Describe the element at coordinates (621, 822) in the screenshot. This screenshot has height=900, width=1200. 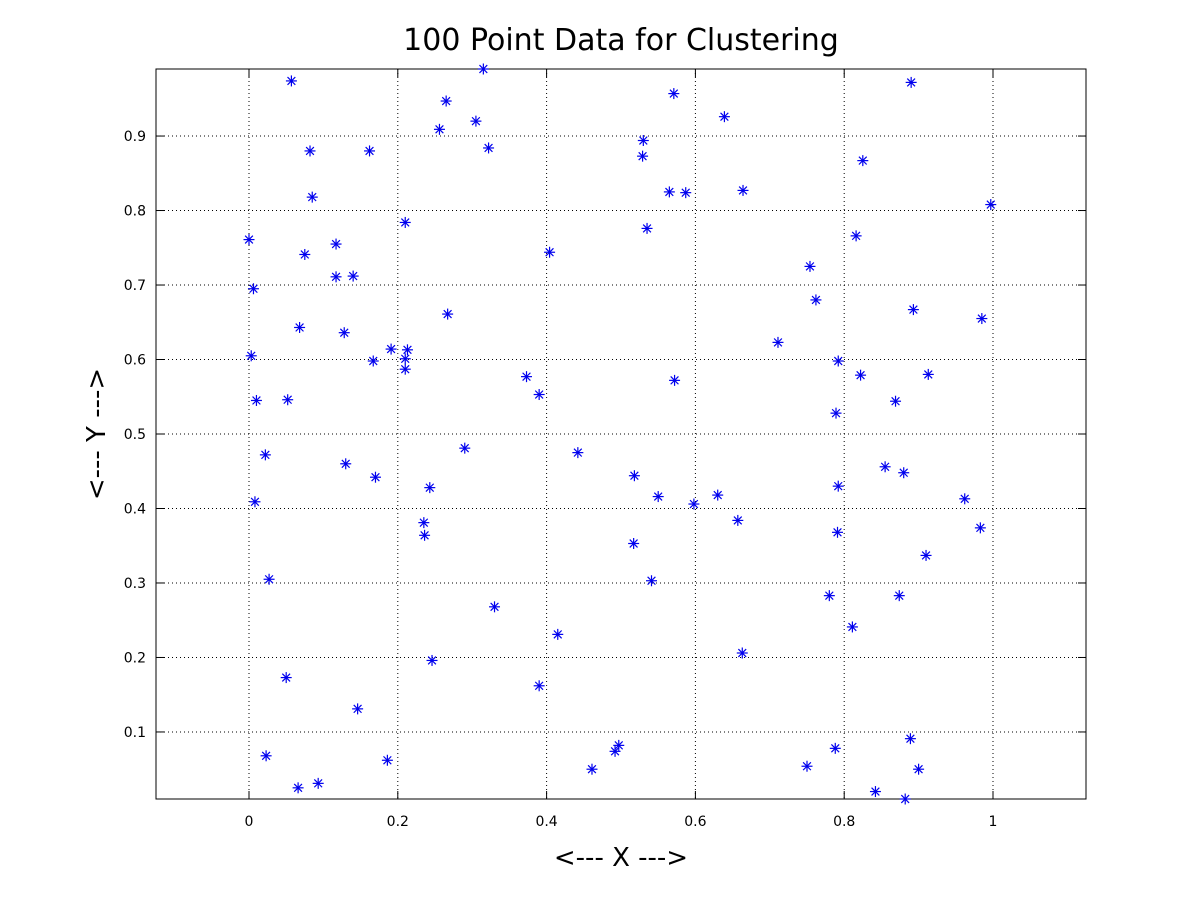
I see `x-tick-labels: 0 0.2 0.4 0.6 0.8 1` at that location.